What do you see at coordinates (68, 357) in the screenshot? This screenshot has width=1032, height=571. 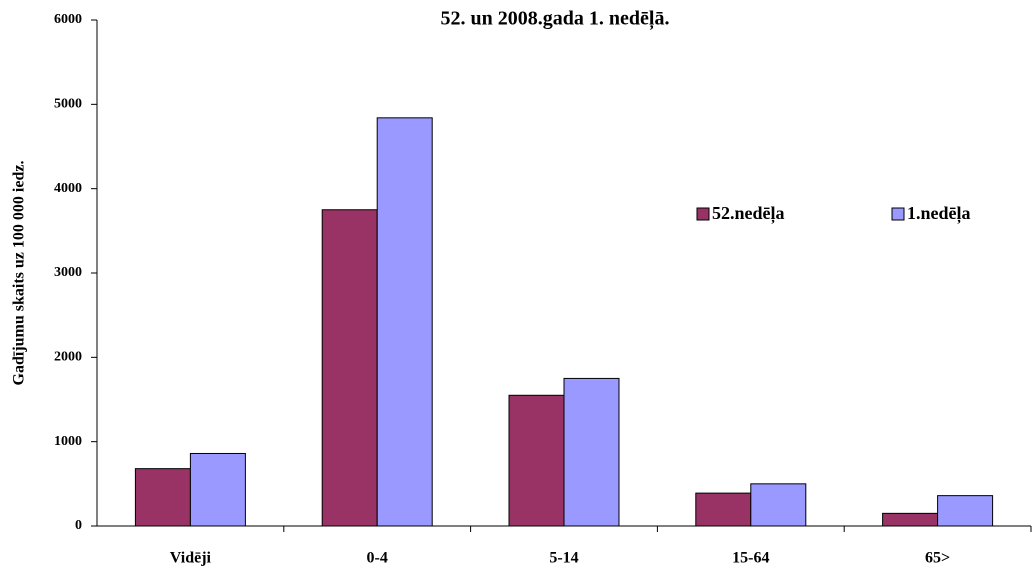 I see `y-tick-label: 2000` at bounding box center [68, 357].